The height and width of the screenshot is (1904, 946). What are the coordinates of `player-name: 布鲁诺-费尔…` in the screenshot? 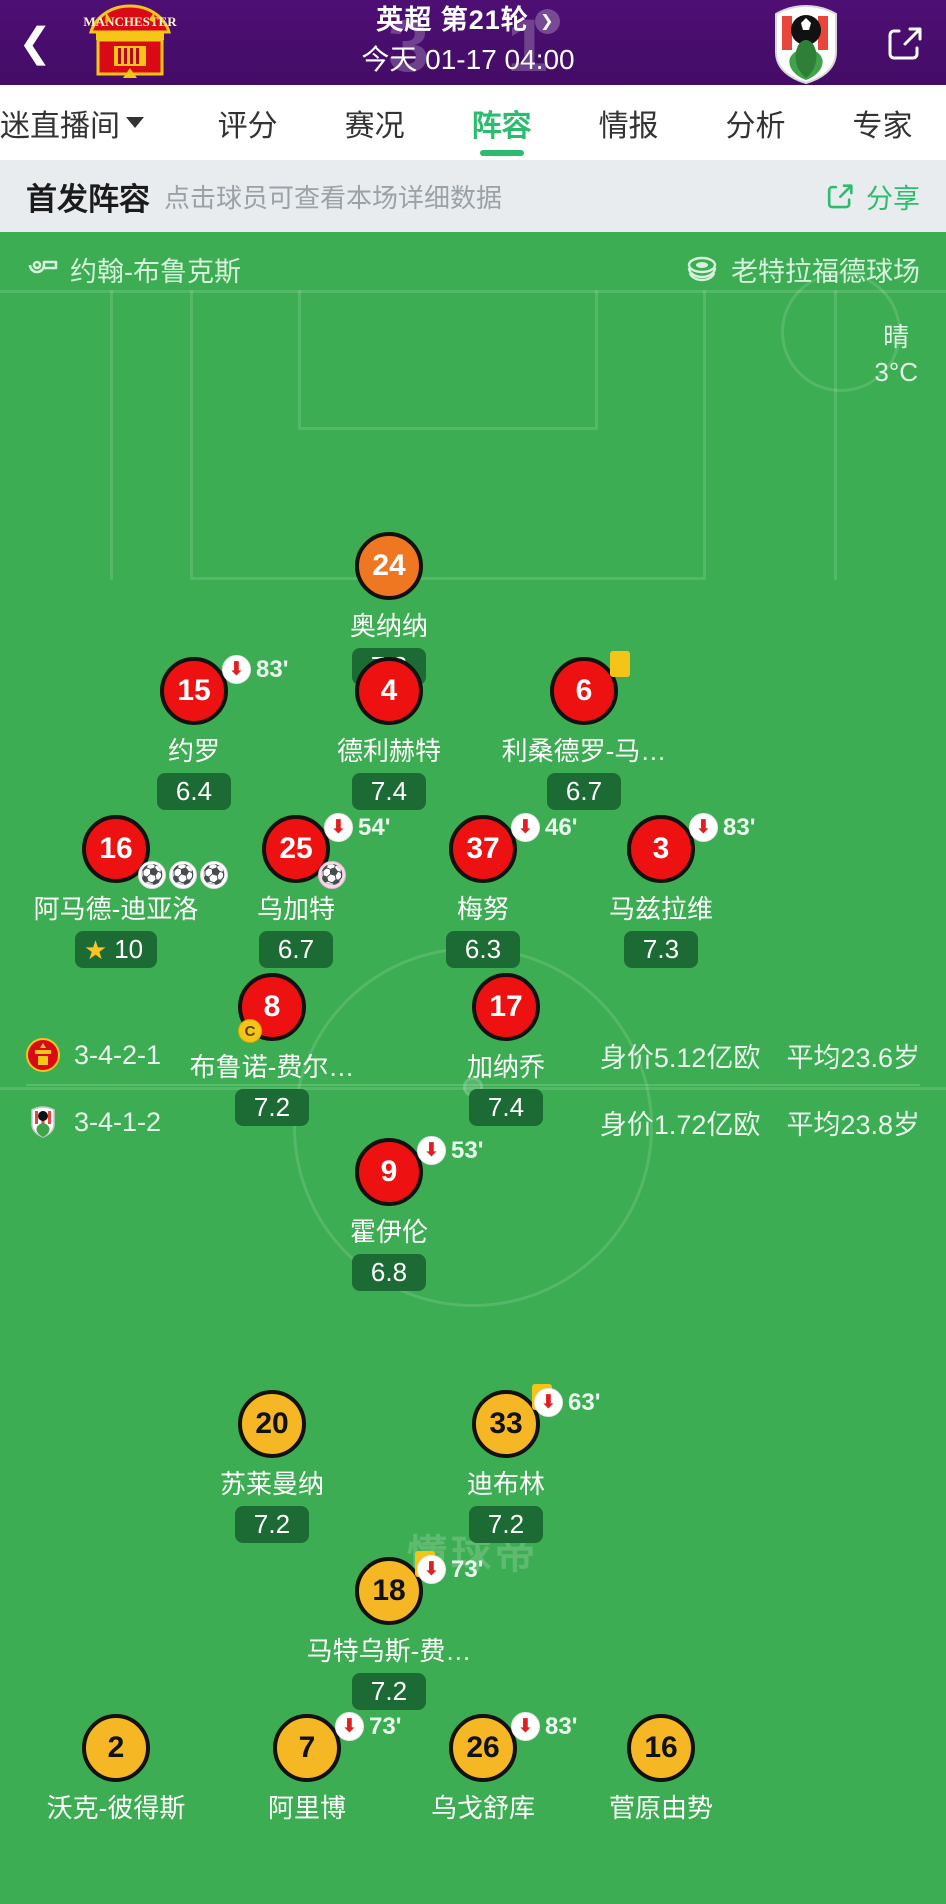 It's located at (272, 1067).